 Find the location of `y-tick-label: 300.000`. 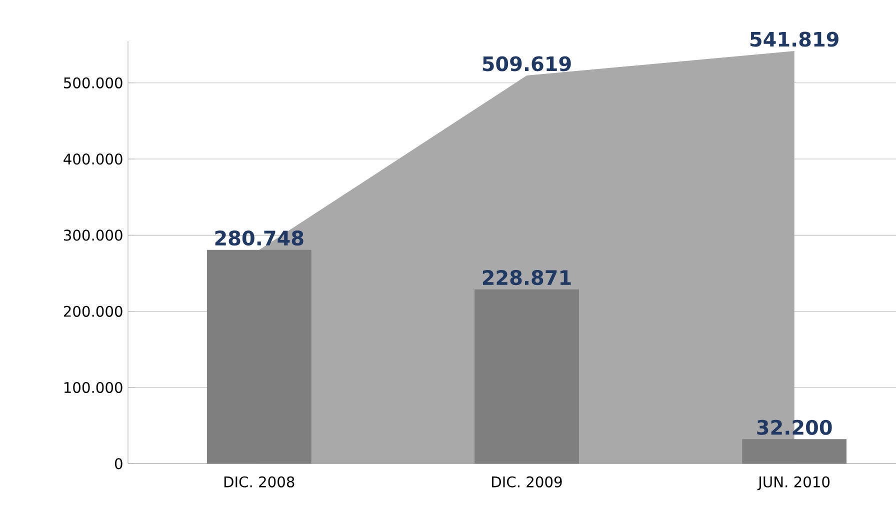

y-tick-label: 300.000 is located at coordinates (93, 235).